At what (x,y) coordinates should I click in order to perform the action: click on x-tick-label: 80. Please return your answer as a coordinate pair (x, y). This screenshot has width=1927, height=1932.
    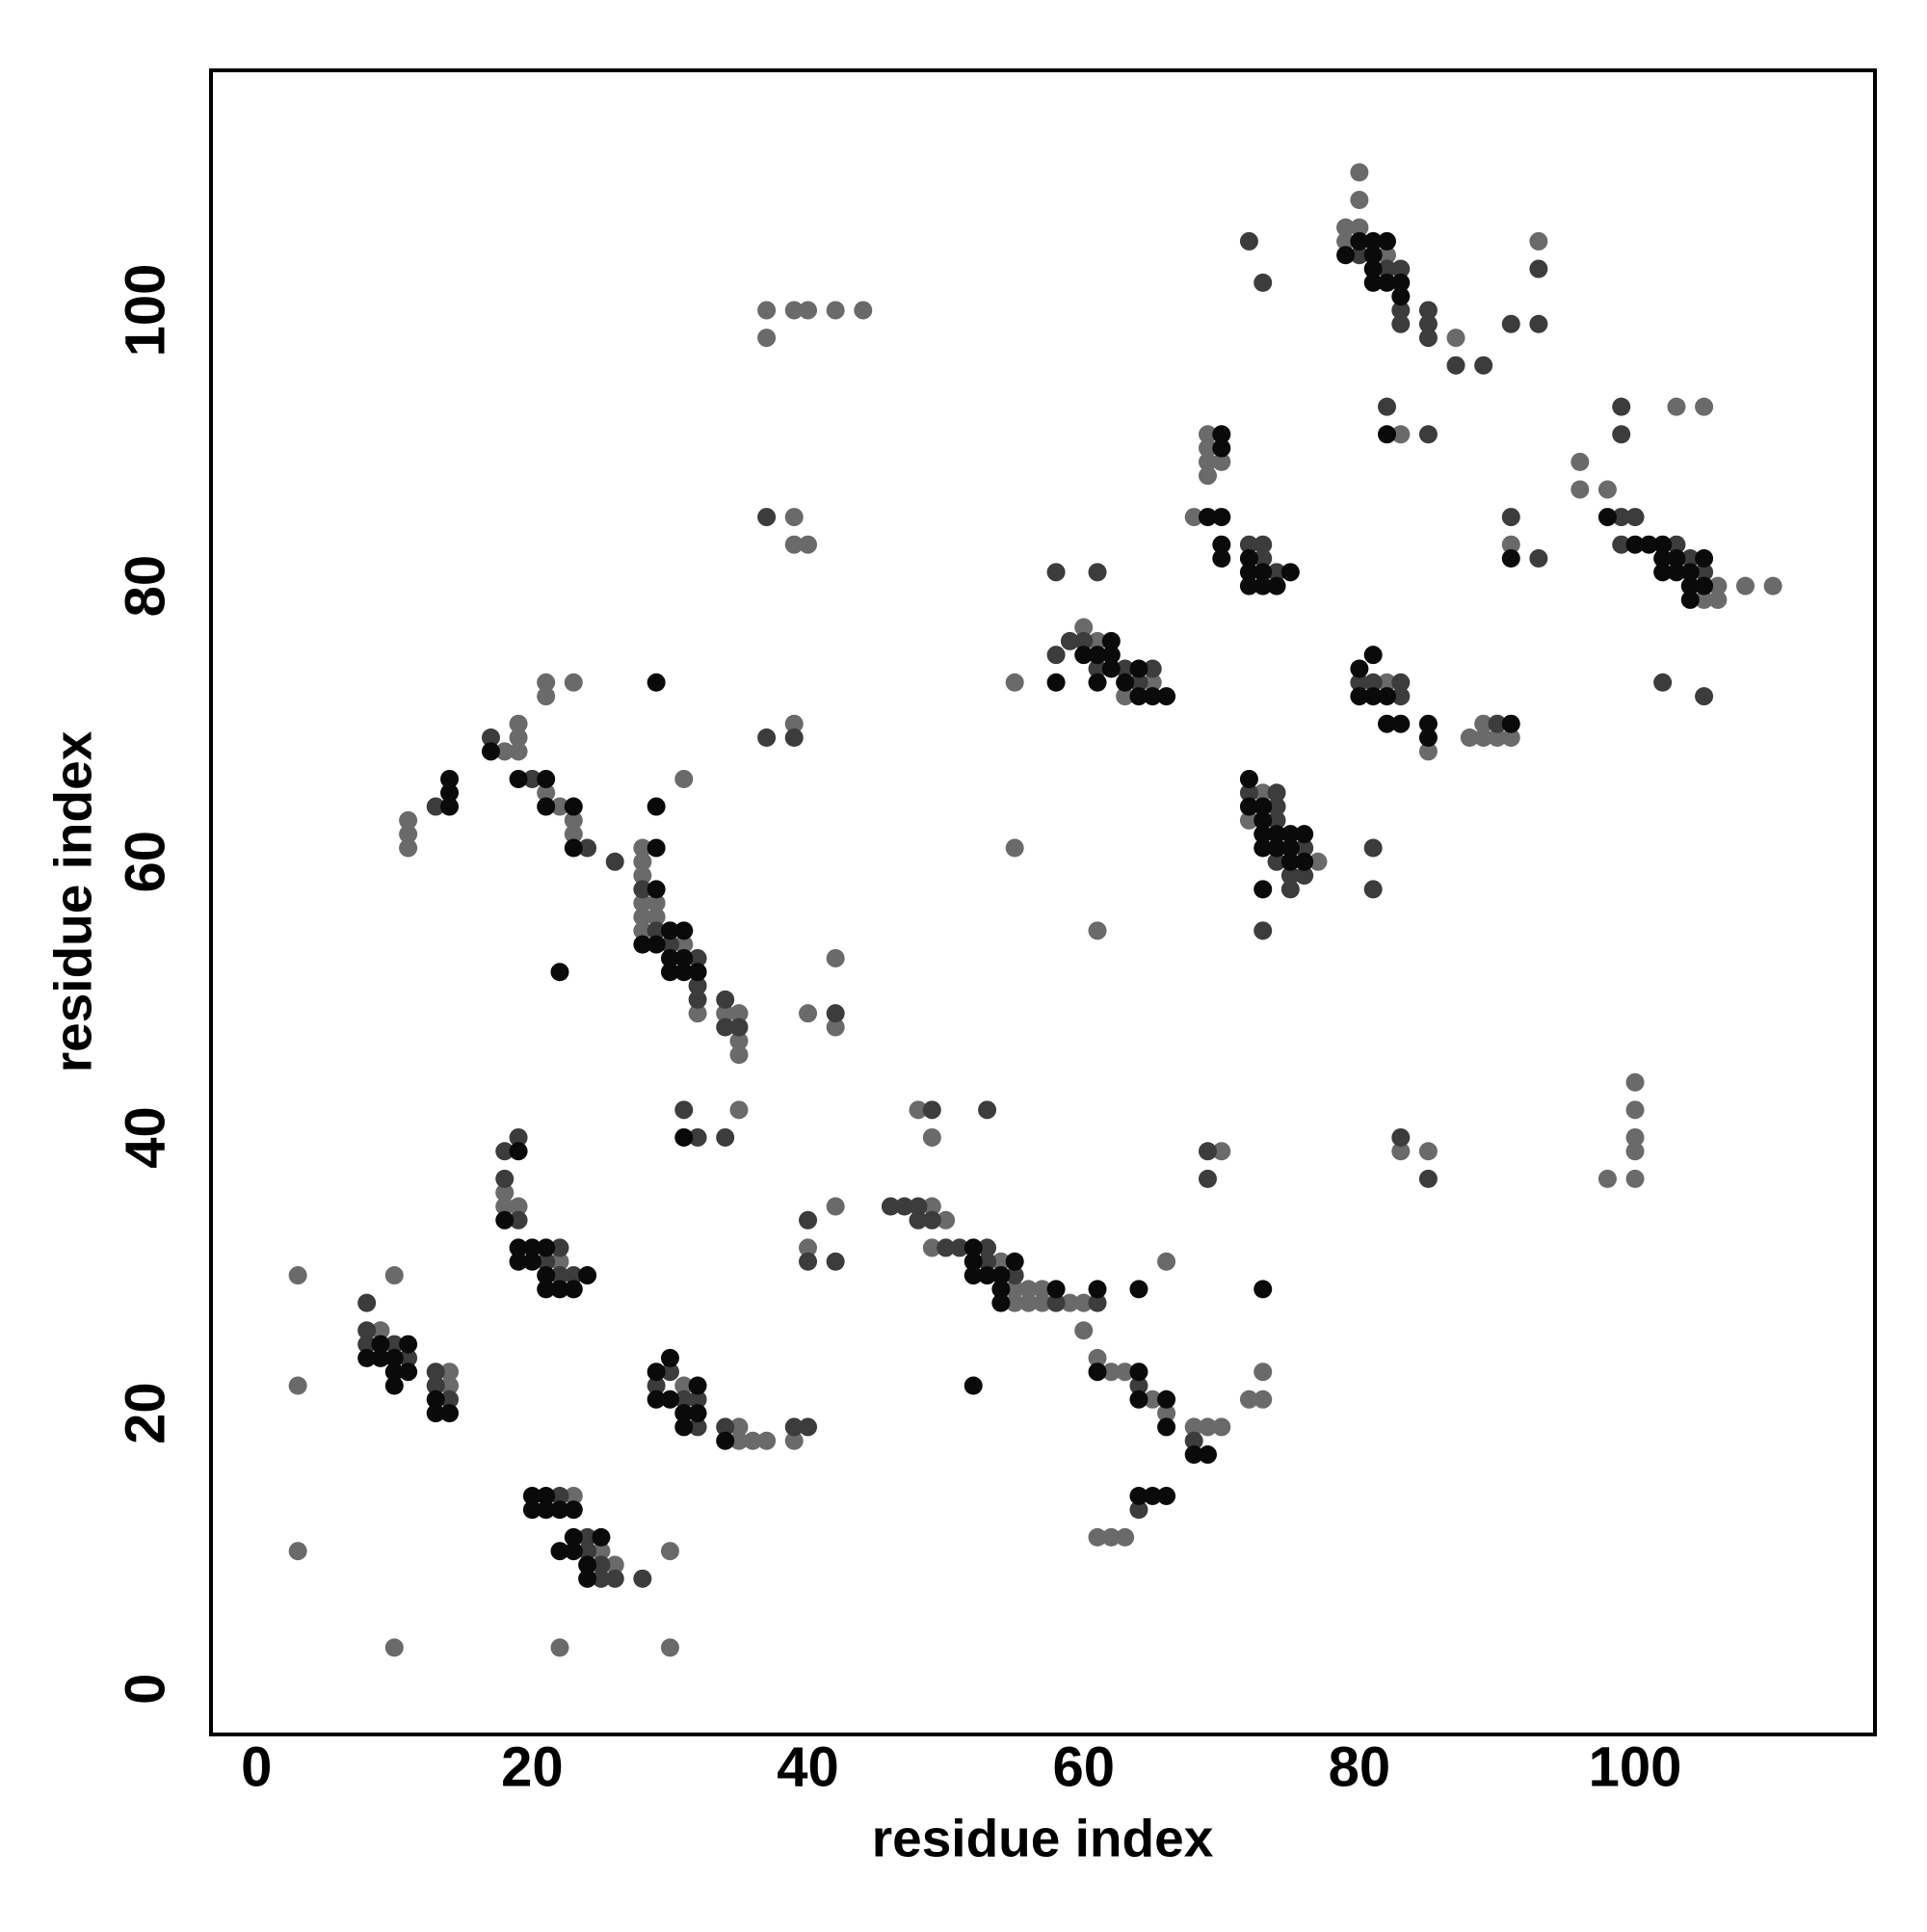
    Looking at the image, I should click on (1360, 1766).